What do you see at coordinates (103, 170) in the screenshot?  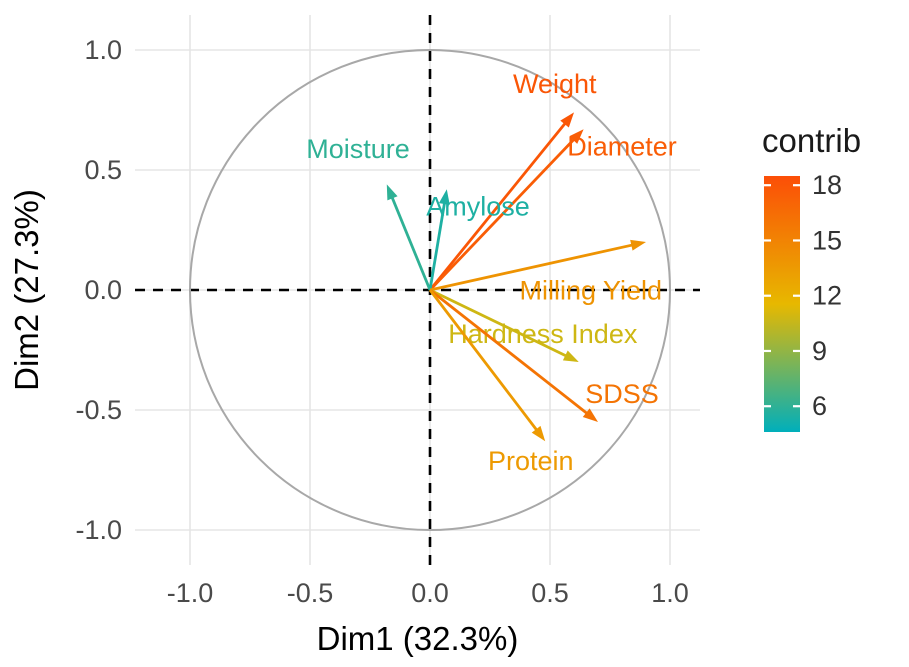 I see `y-tick-label: 0.5` at bounding box center [103, 170].